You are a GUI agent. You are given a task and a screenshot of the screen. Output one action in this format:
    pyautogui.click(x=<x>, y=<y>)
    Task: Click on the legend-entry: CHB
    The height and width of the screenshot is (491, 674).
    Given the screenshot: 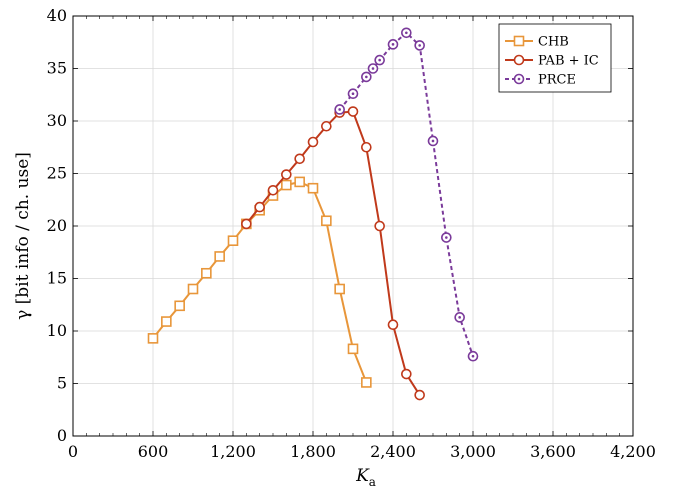 What is the action you would take?
    pyautogui.click(x=537, y=42)
    